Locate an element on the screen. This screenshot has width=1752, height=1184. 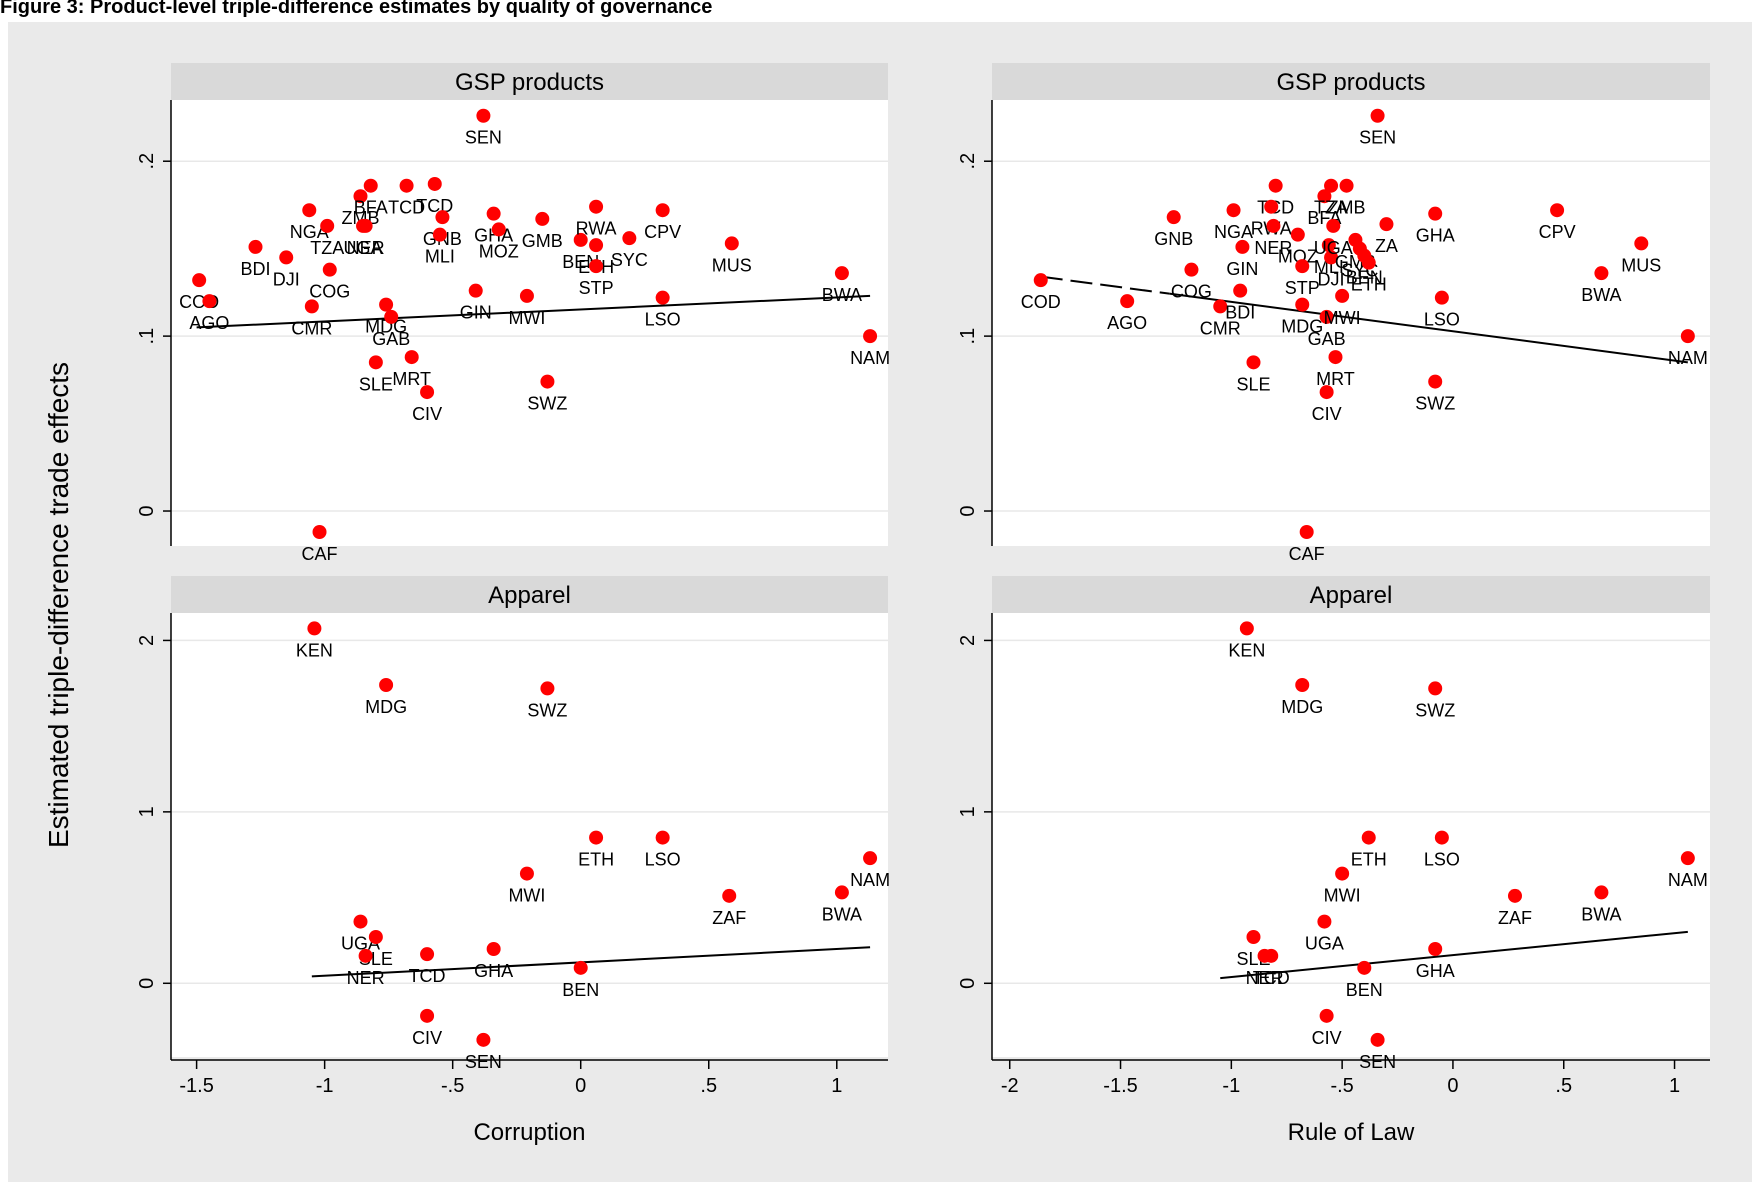
point-label: MRT is located at coordinates (411, 379).